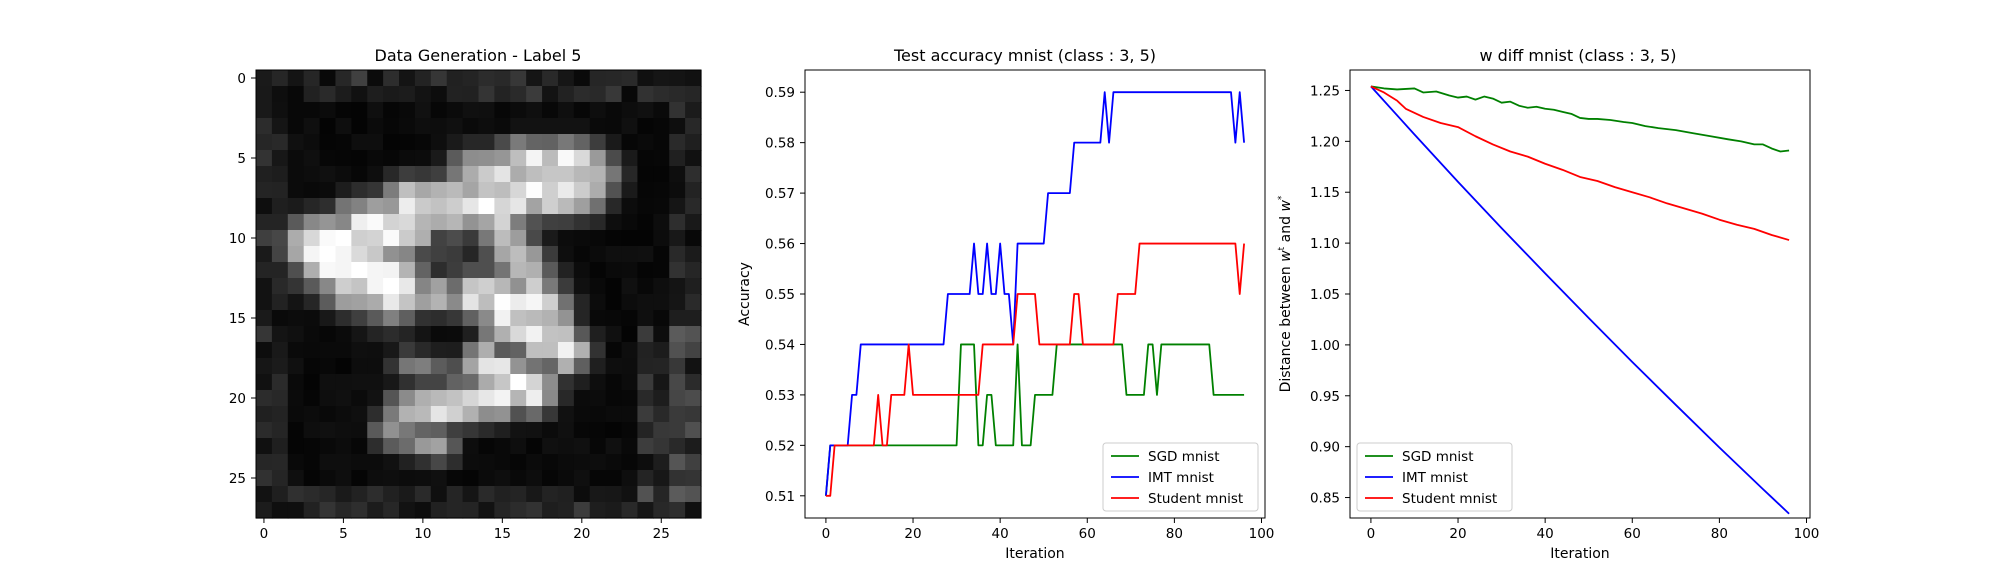  Describe the element at coordinates (1577, 55) in the screenshot. I see `wdiff-title: w diff mnist (class : 3, 5)` at that location.